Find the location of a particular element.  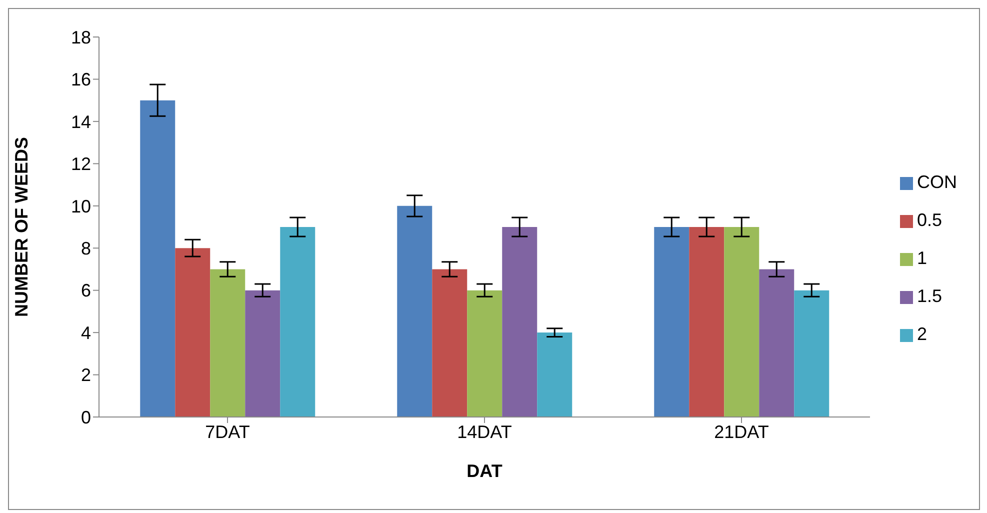

legend-label: 0.5 is located at coordinates (929, 220).